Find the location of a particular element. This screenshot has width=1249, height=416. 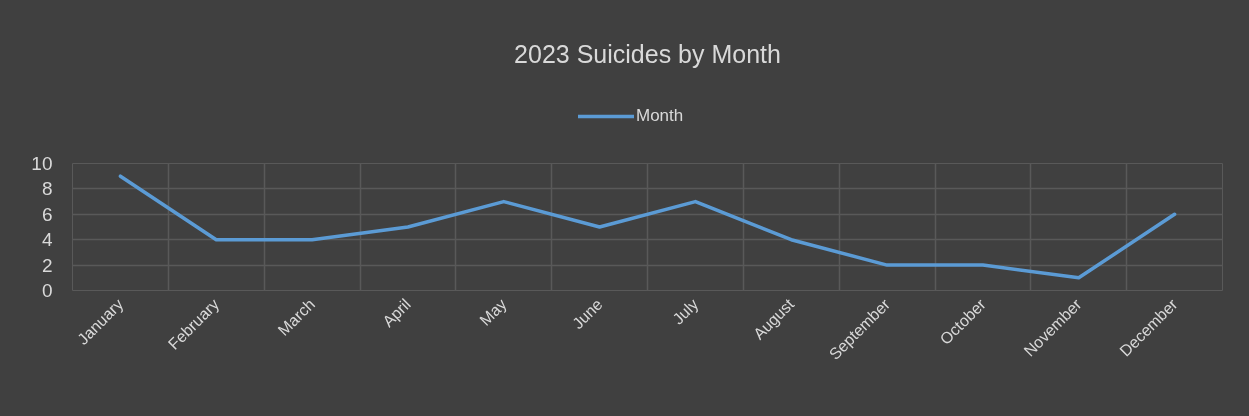

y-tick-label: 10 is located at coordinates (42, 163).